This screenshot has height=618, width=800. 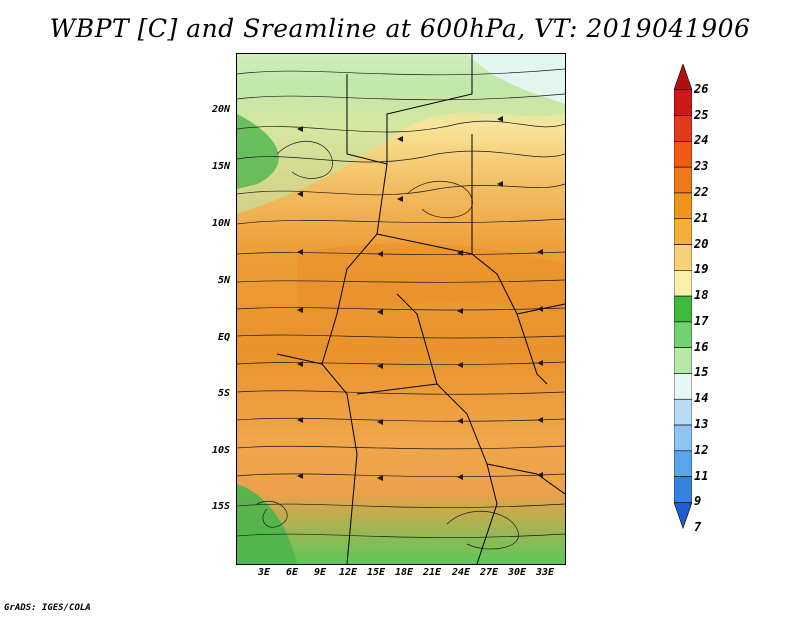 I want to click on footer-credit: GrADS: IGES/COLA, so click(x=47, y=608).